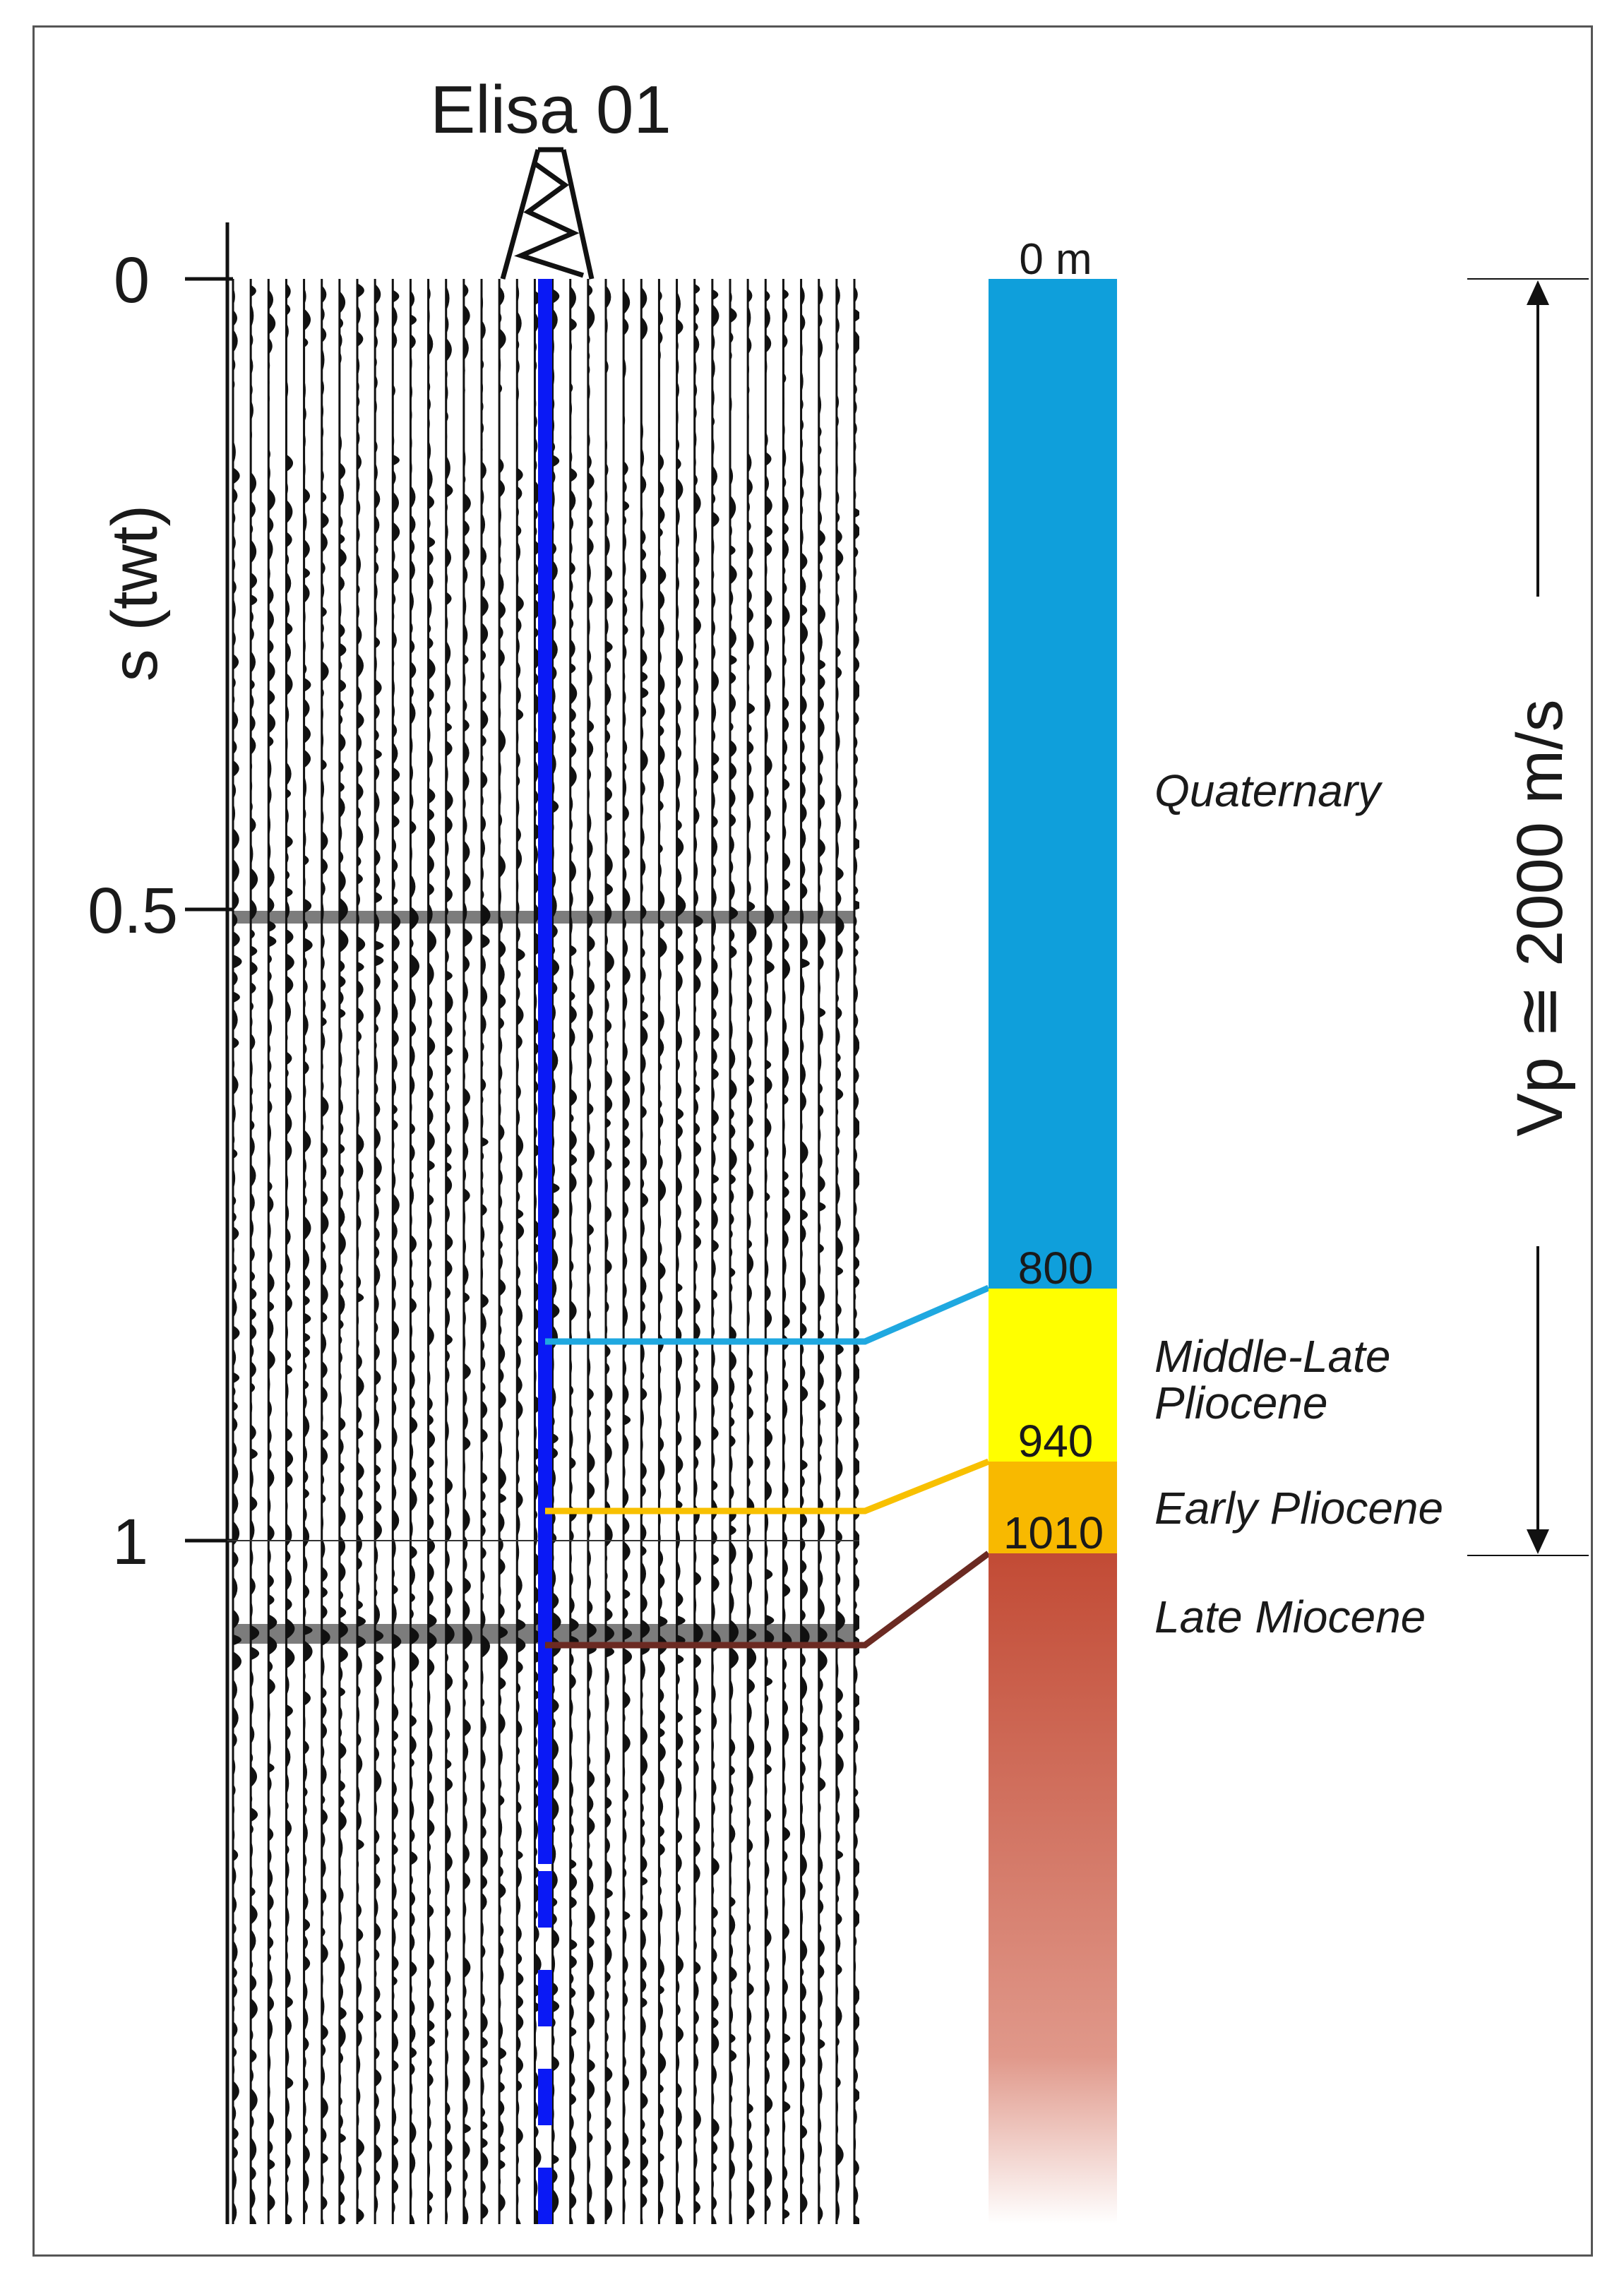  What do you see at coordinates (132, 280) in the screenshot?
I see `tick-label-0: 0` at bounding box center [132, 280].